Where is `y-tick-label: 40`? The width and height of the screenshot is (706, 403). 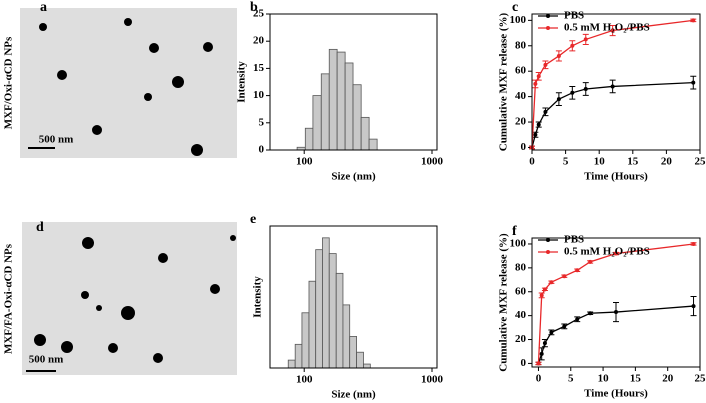 y-tick-label: 40 is located at coordinates (521, 315).